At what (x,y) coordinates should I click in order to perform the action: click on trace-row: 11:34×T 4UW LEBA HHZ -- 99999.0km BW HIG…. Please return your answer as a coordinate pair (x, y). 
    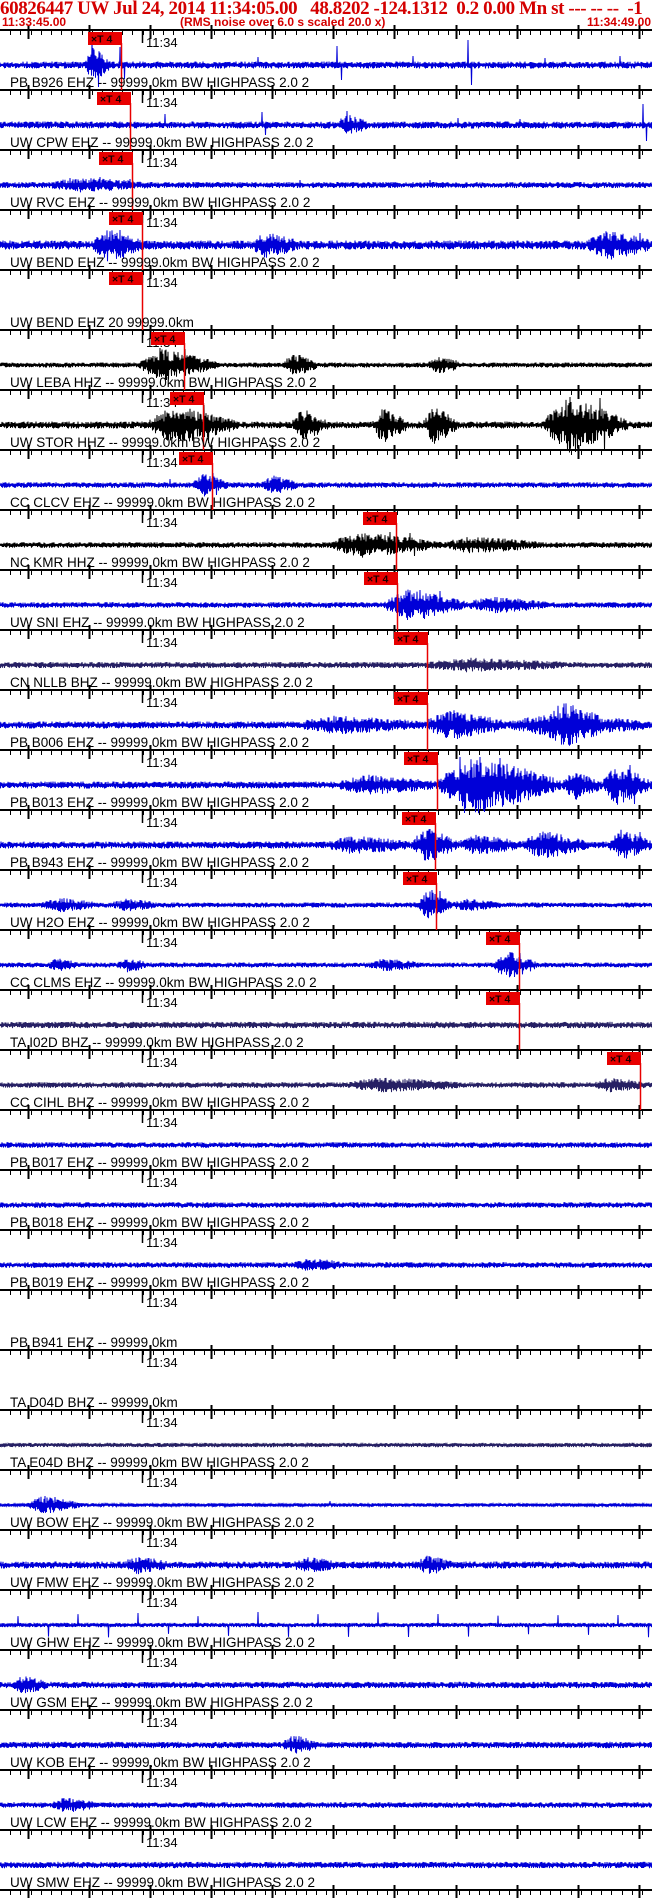
    Looking at the image, I should click on (326, 360).